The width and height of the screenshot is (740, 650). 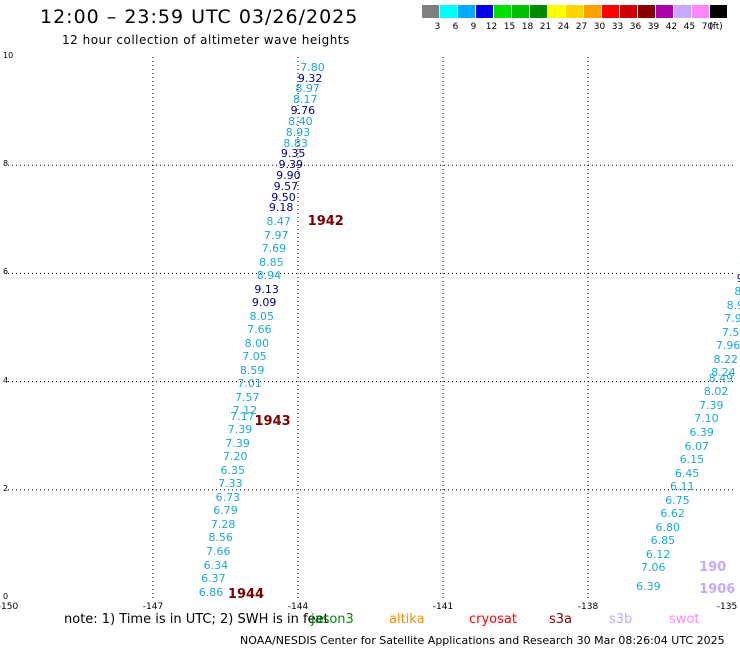 What do you see at coordinates (493, 619) in the screenshot?
I see `satellite-cryosat: cryosat` at bounding box center [493, 619].